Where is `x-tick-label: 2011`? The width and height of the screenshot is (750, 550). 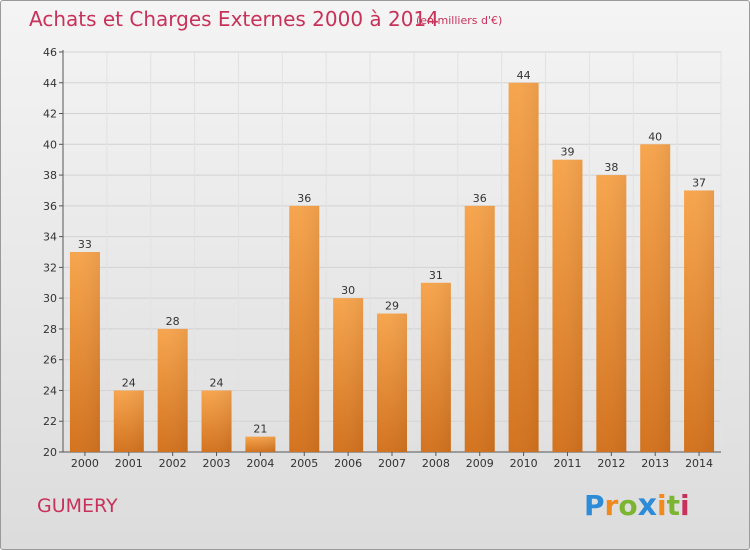
x-tick-label: 2011 is located at coordinates (567, 463).